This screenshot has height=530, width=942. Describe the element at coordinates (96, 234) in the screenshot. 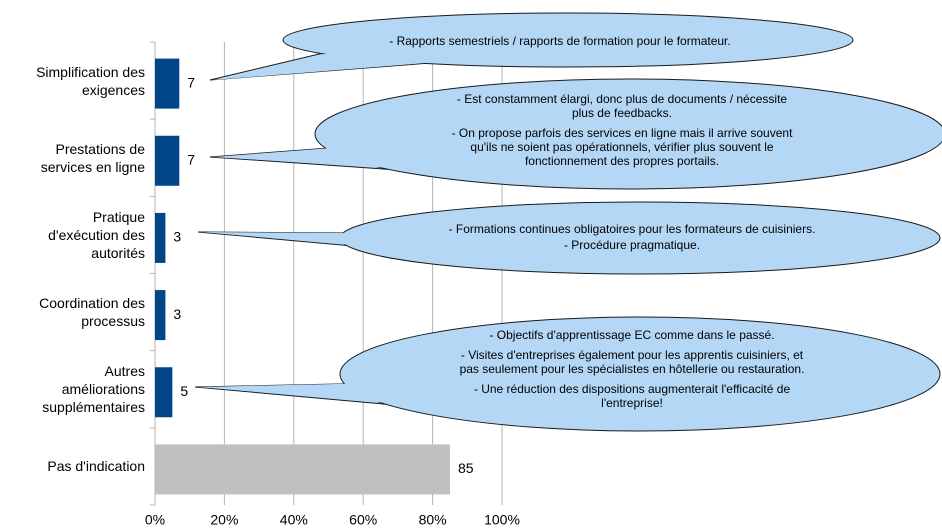

I see `category-label: Pratique d'exécution des autorités` at that location.